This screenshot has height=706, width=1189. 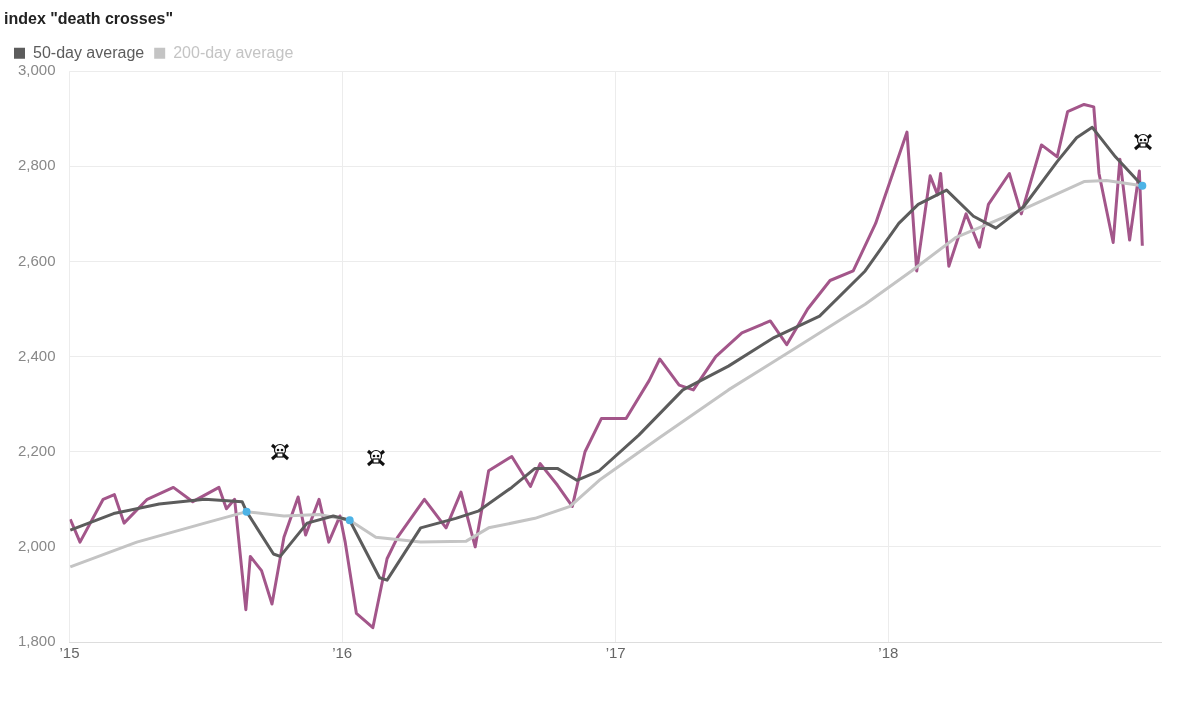 I want to click on y-tick-label: 2,800, so click(x=36, y=165).